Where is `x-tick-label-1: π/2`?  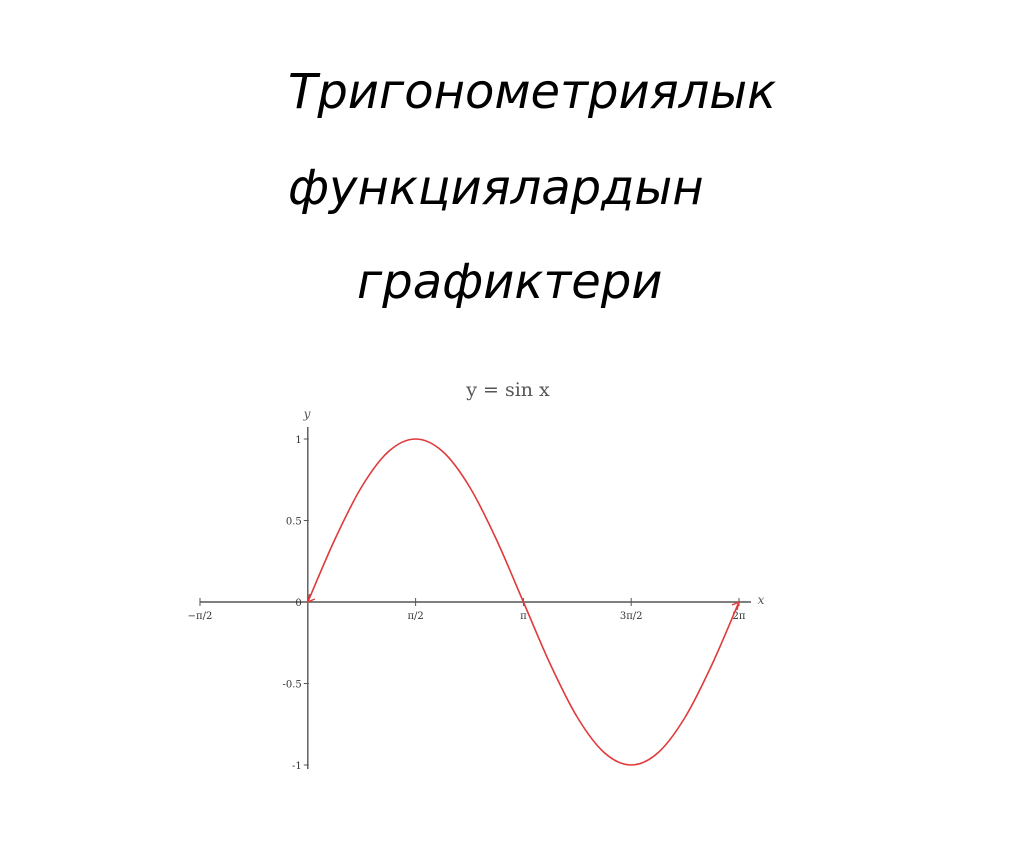 x-tick-label-1: π/2 is located at coordinates (415, 616).